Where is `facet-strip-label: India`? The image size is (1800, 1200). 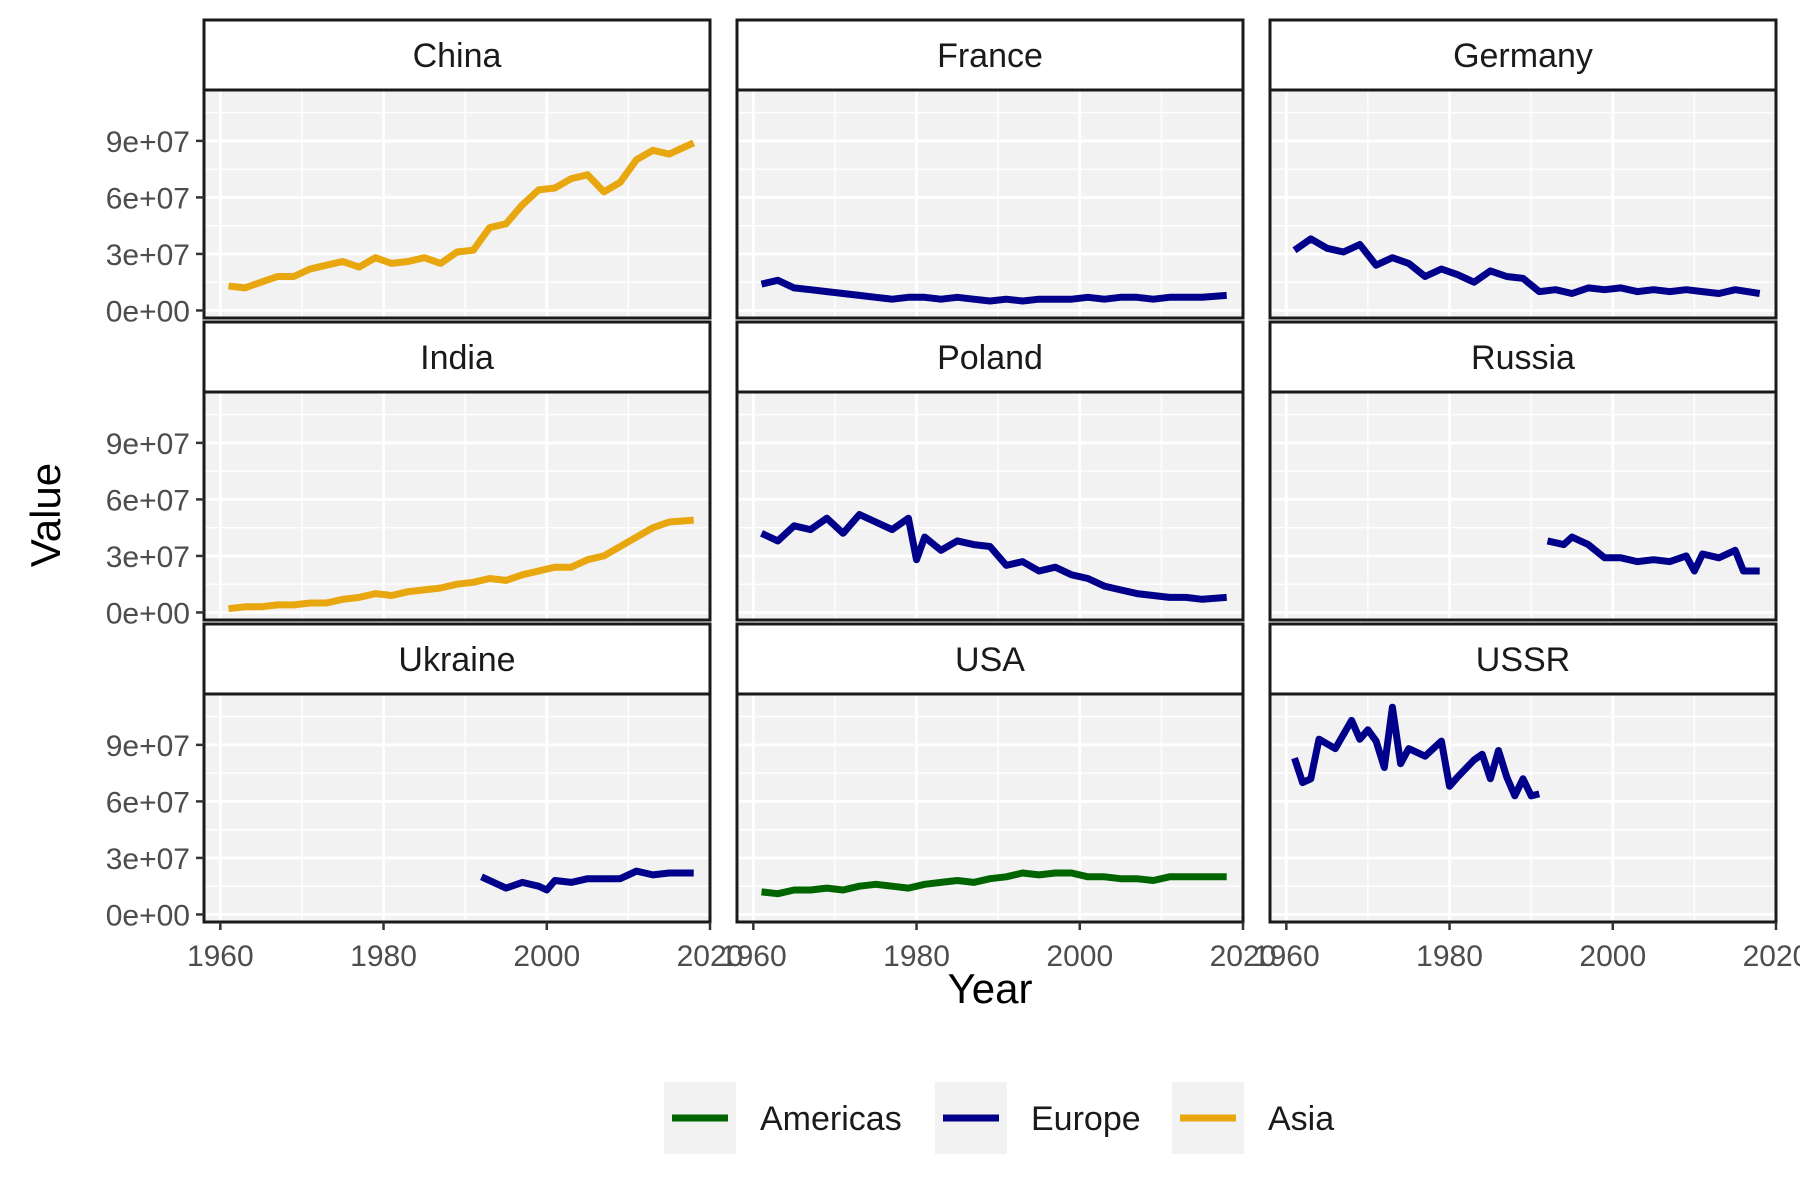
facet-strip-label: India is located at coordinates (457, 358).